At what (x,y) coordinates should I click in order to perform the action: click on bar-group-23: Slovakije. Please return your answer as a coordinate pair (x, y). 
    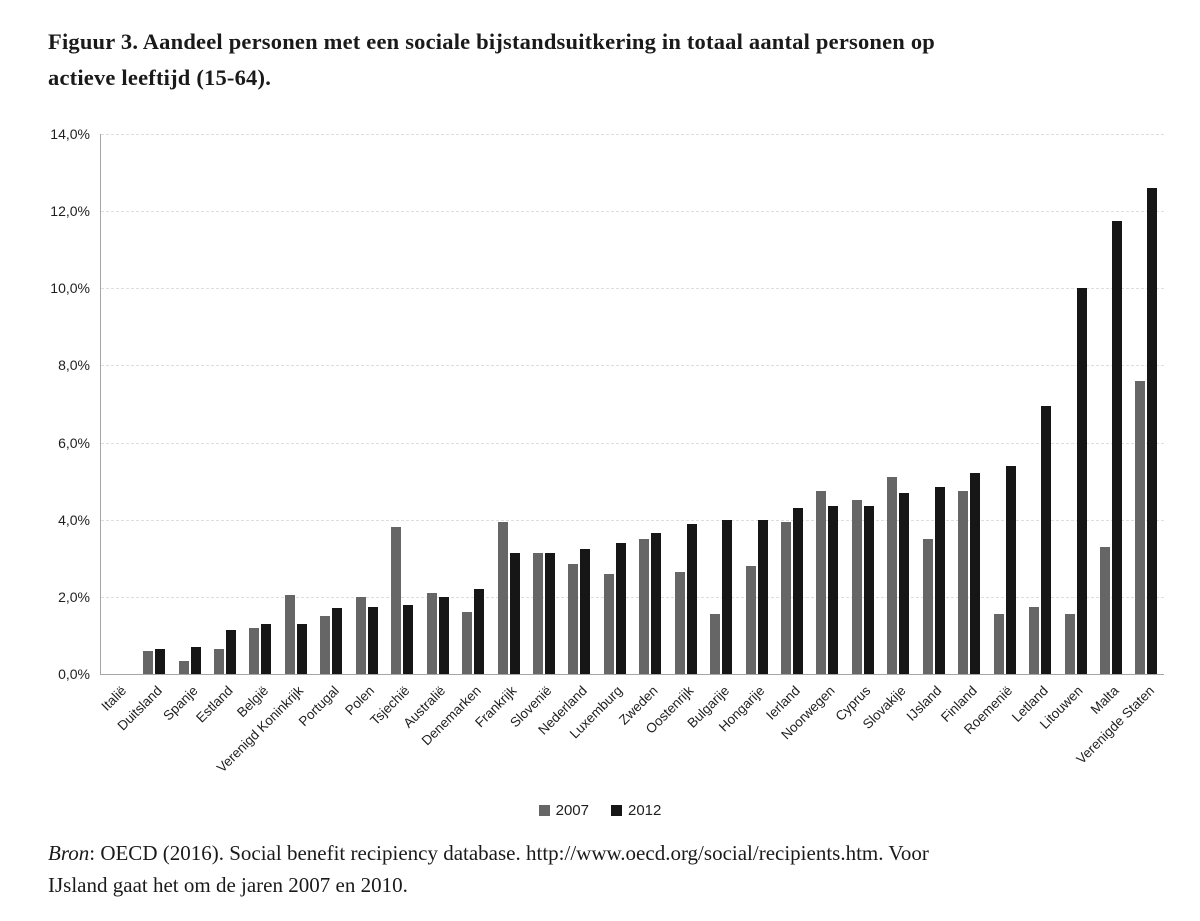
    Looking at the image, I should click on (888, 433).